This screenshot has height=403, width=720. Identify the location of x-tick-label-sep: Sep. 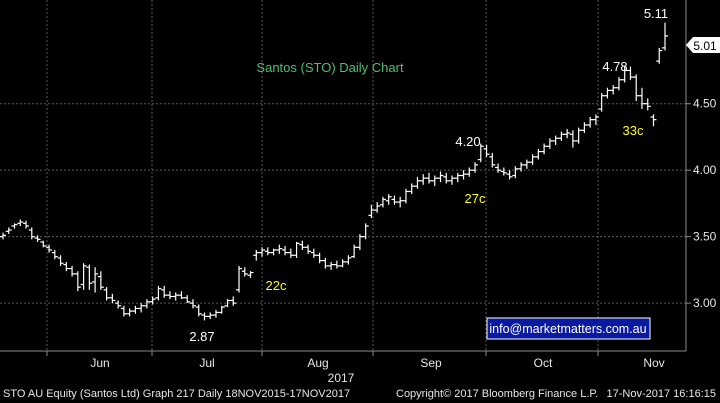
(431, 363).